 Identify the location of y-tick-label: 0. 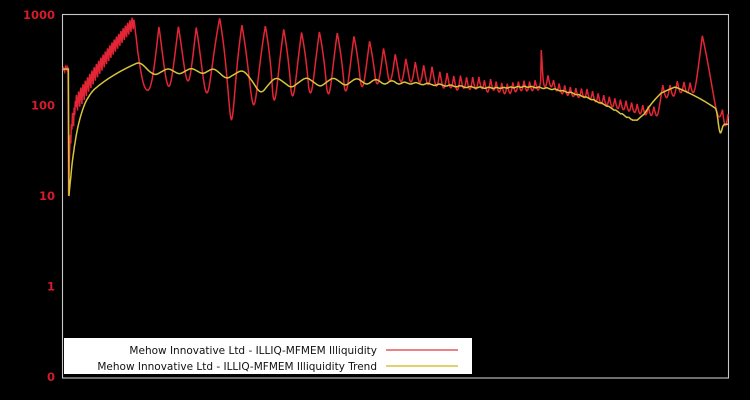
(51, 377).